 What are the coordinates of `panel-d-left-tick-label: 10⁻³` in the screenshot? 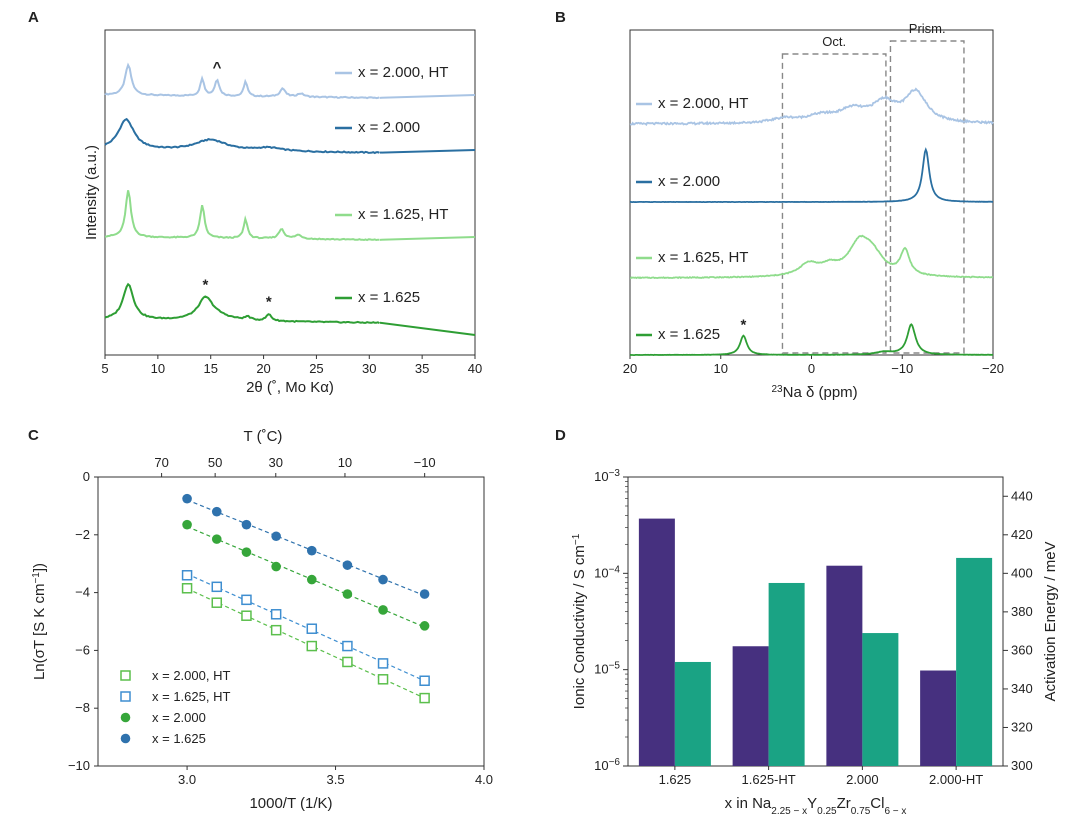 It's located at (607, 476).